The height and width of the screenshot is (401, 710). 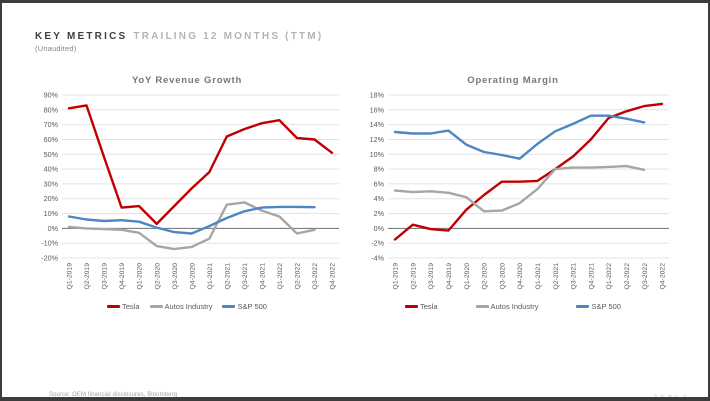 What do you see at coordinates (228, 36) in the screenshot?
I see `page-title-rest: TRAILING 12 MONTHS (TTM)` at bounding box center [228, 36].